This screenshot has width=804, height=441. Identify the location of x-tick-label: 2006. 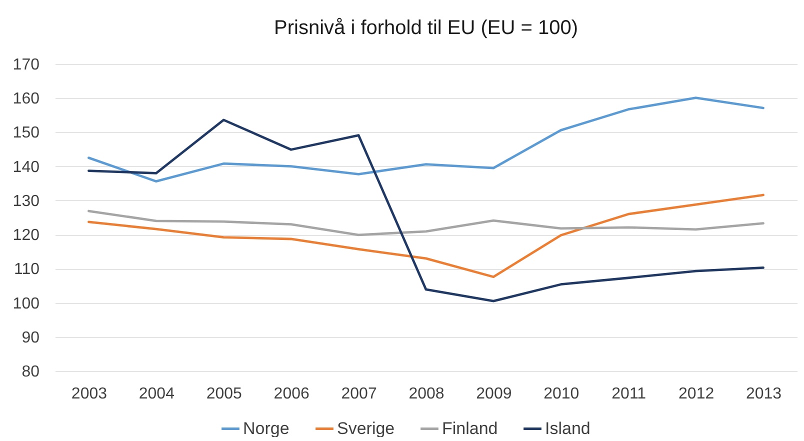
(292, 394).